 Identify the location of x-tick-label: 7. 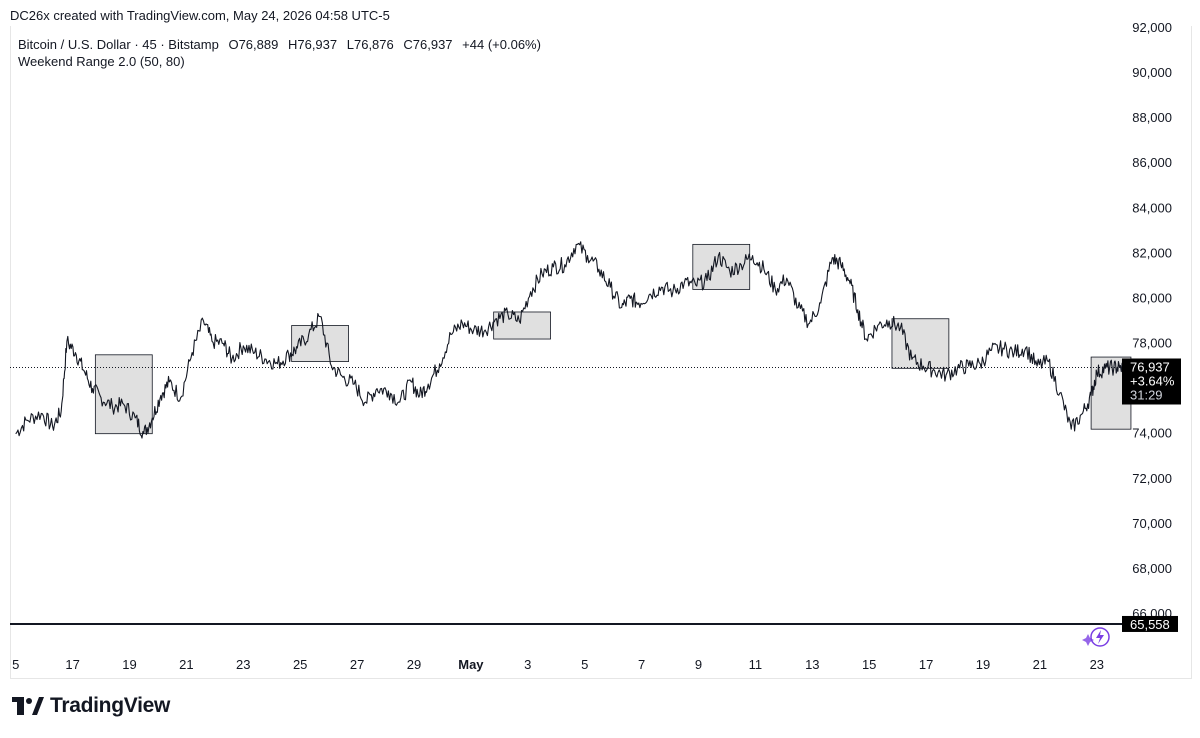
(641, 664).